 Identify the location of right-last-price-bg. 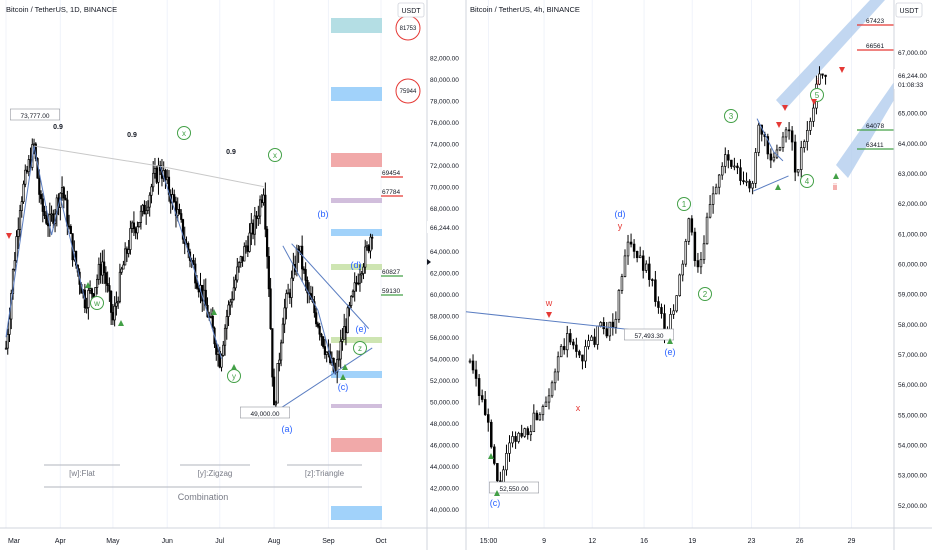
(913, 79).